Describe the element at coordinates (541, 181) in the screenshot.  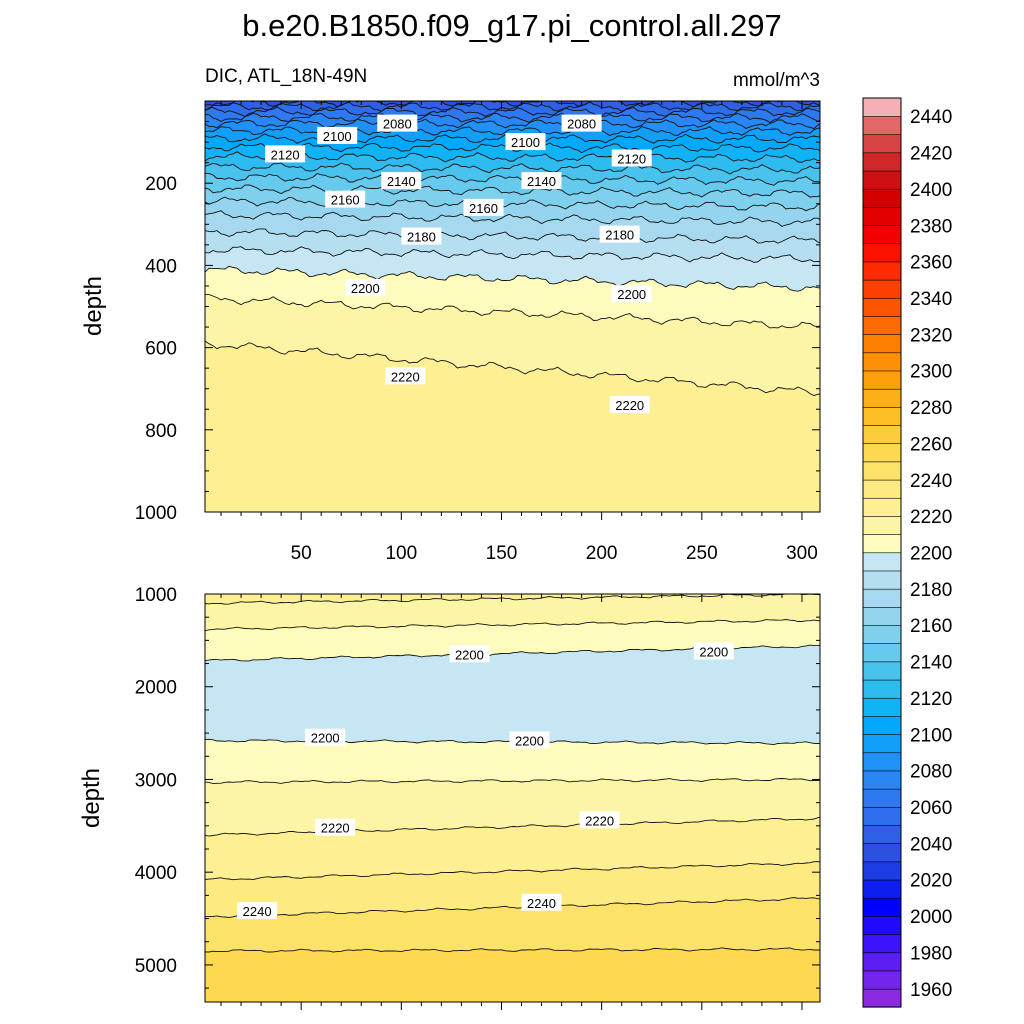
I see `contour-label-text: 2140` at that location.